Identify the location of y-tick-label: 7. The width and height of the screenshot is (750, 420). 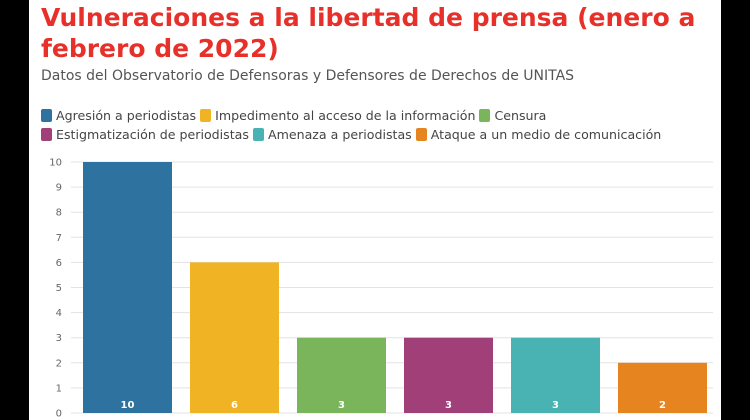
(59, 238).